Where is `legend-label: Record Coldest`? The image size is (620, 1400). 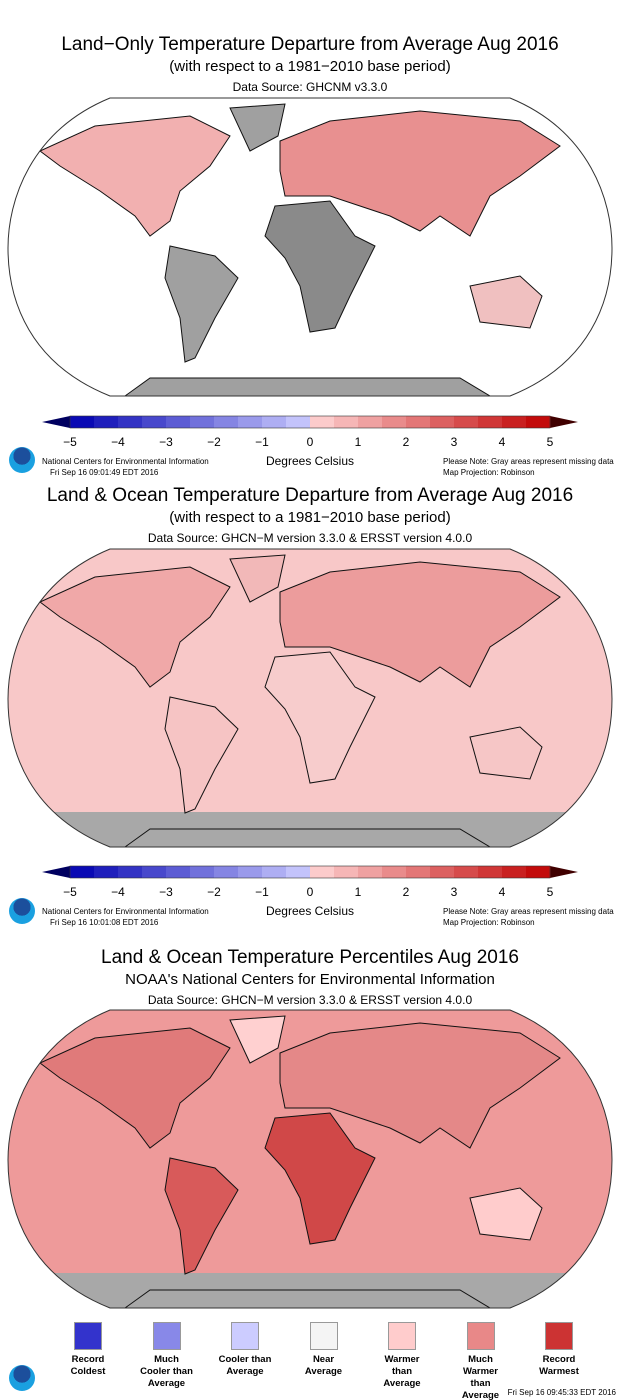
legend-label: Record Coldest is located at coordinates (88, 1365).